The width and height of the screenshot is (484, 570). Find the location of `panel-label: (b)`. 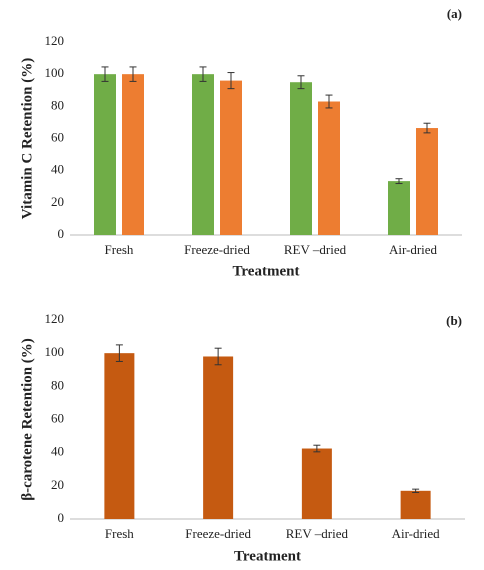

panel-label: (b) is located at coordinates (454, 320).